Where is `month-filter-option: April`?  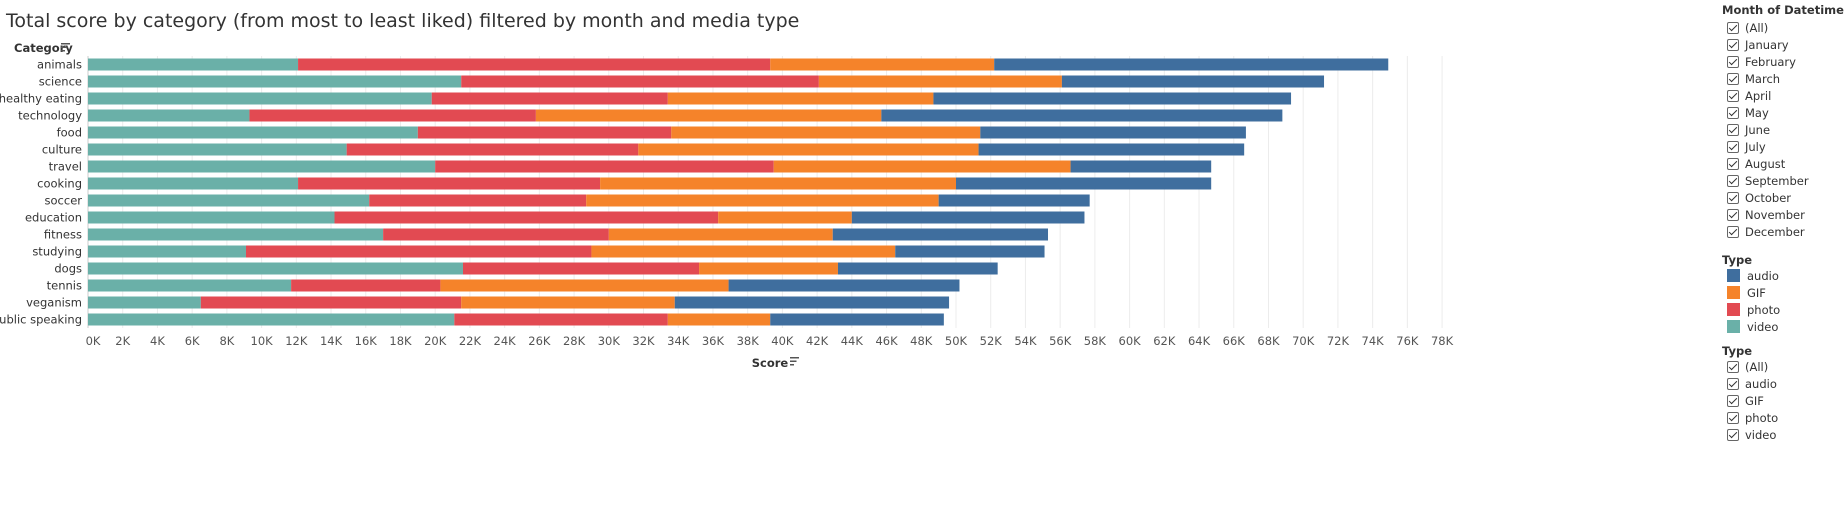 month-filter-option: April is located at coordinates (1746, 95).